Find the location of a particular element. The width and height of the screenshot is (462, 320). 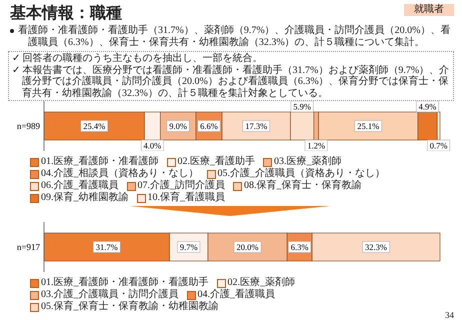

data-label: 5.9% is located at coordinates (302, 107).